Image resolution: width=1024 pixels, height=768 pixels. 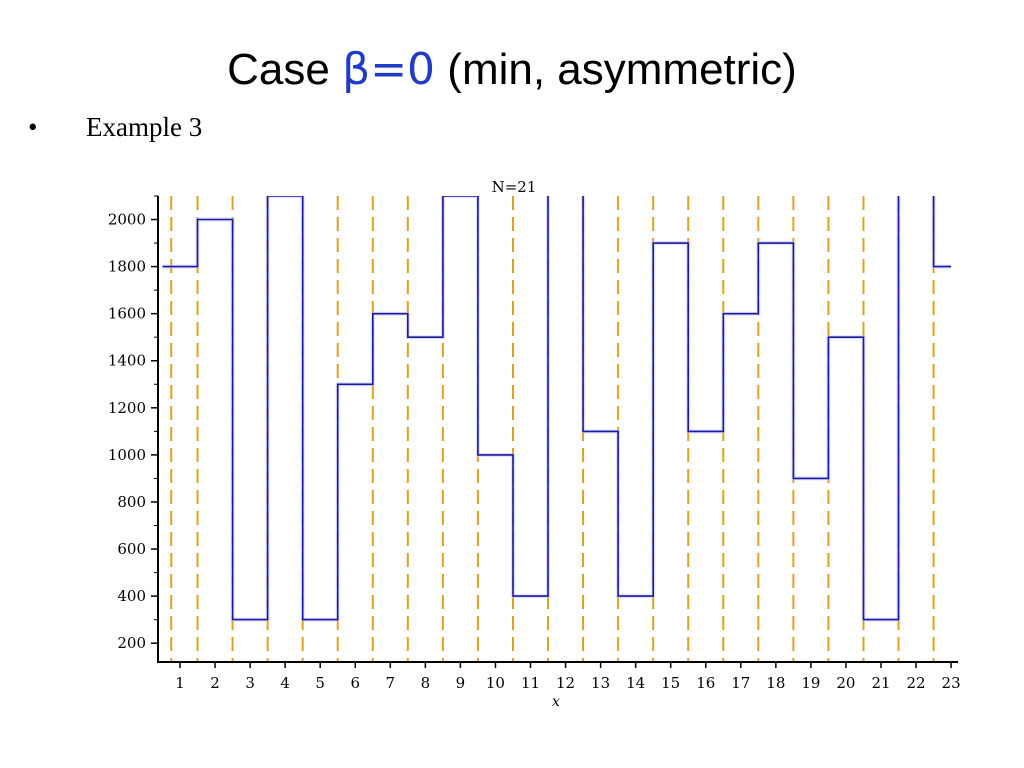 I want to click on x-tick-label: 21, so click(x=880, y=683).